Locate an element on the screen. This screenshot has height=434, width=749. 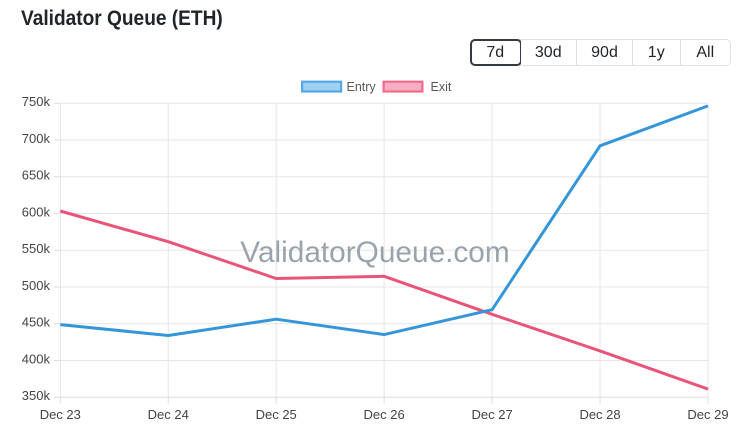
svg-text: 750k is located at coordinates (36, 101).